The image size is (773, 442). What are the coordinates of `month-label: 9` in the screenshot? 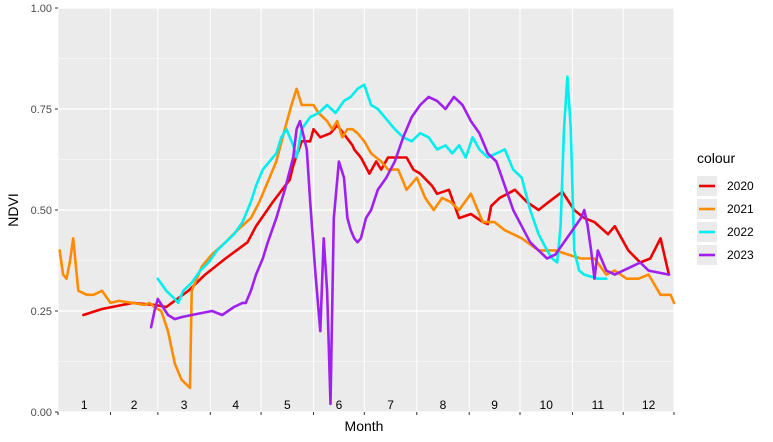 It's located at (494, 405).